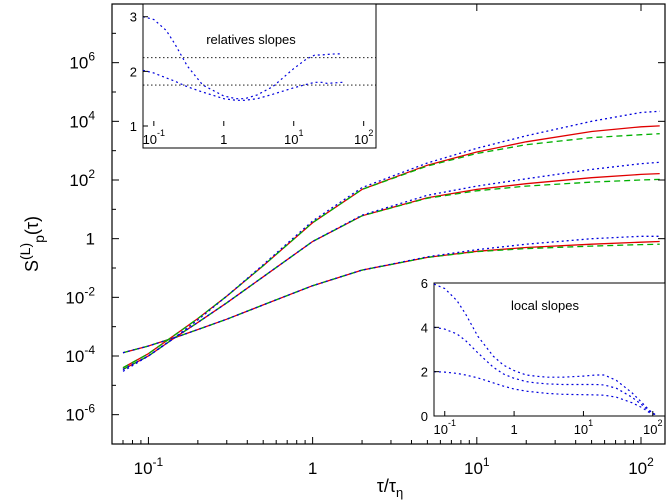 The width and height of the screenshot is (670, 504). Describe the element at coordinates (312, 468) in the screenshot. I see `x-tick-label: 1` at that location.